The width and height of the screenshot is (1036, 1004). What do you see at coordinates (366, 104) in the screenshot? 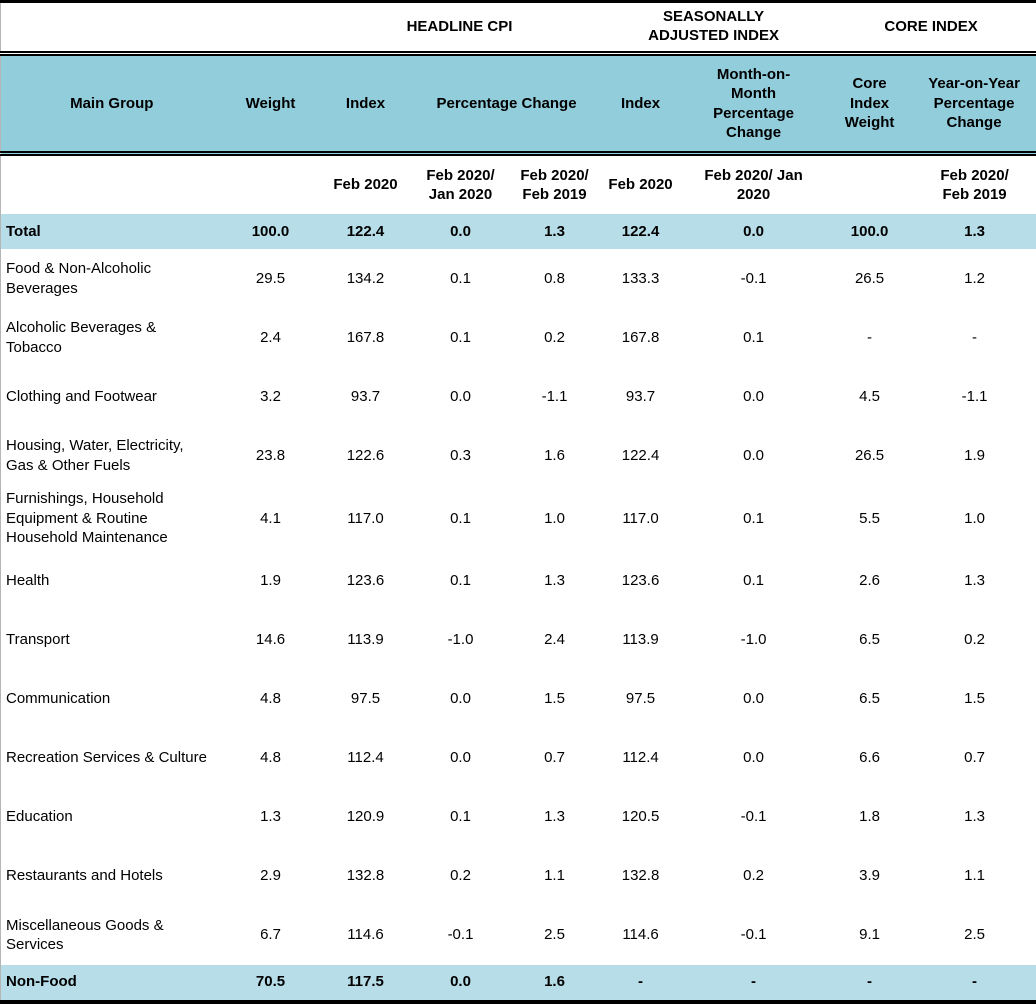
I see `column-header-index: Index` at bounding box center [366, 104].